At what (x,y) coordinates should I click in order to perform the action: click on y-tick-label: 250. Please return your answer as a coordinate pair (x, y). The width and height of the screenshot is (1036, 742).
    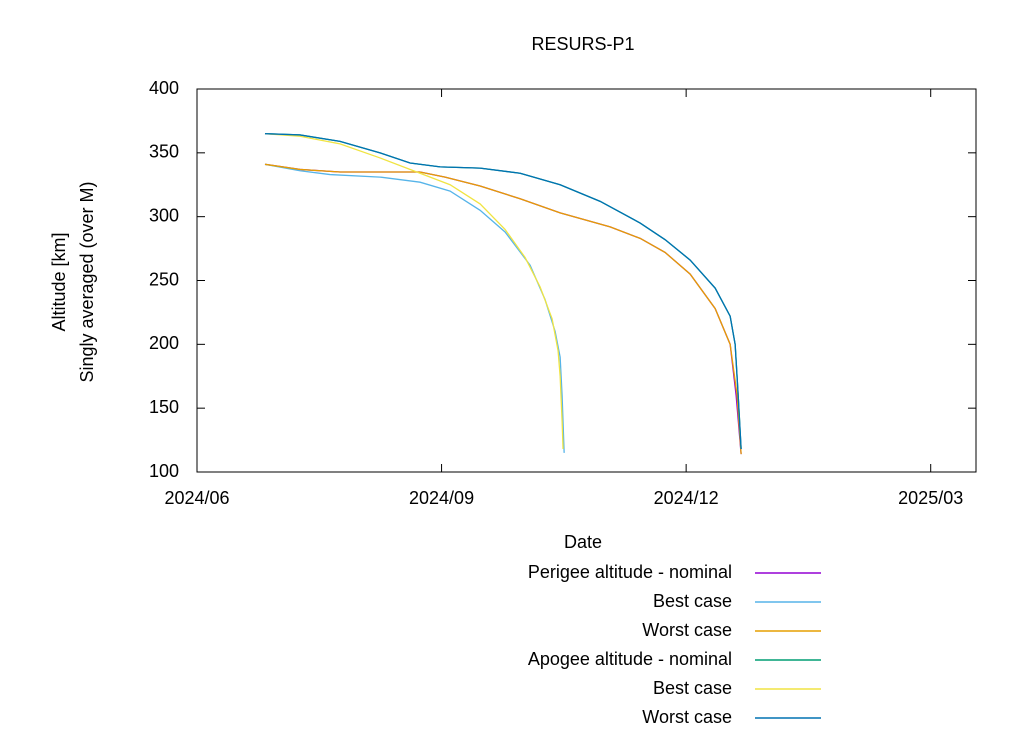
    Looking at the image, I should click on (164, 279).